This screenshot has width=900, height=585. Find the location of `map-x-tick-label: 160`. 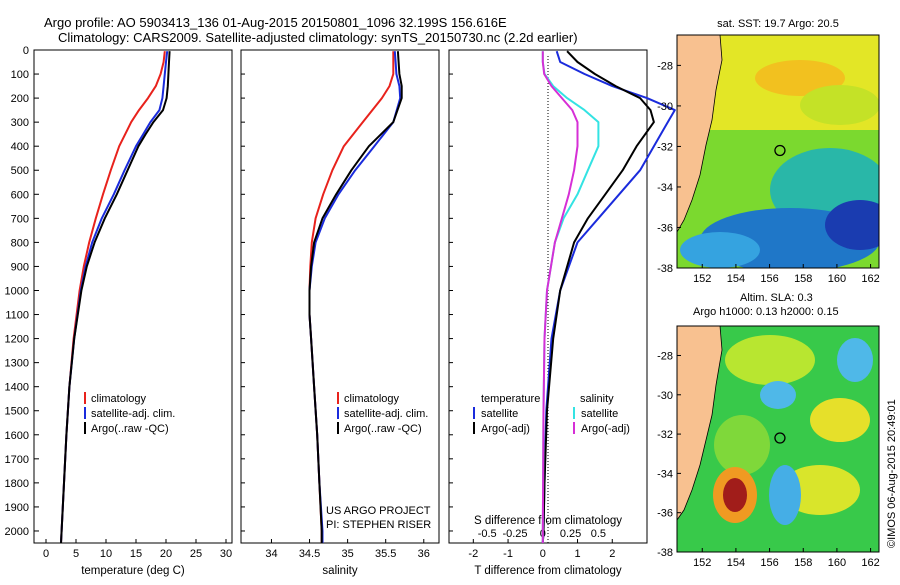

map-x-tick-label: 160 is located at coordinates (837, 279).